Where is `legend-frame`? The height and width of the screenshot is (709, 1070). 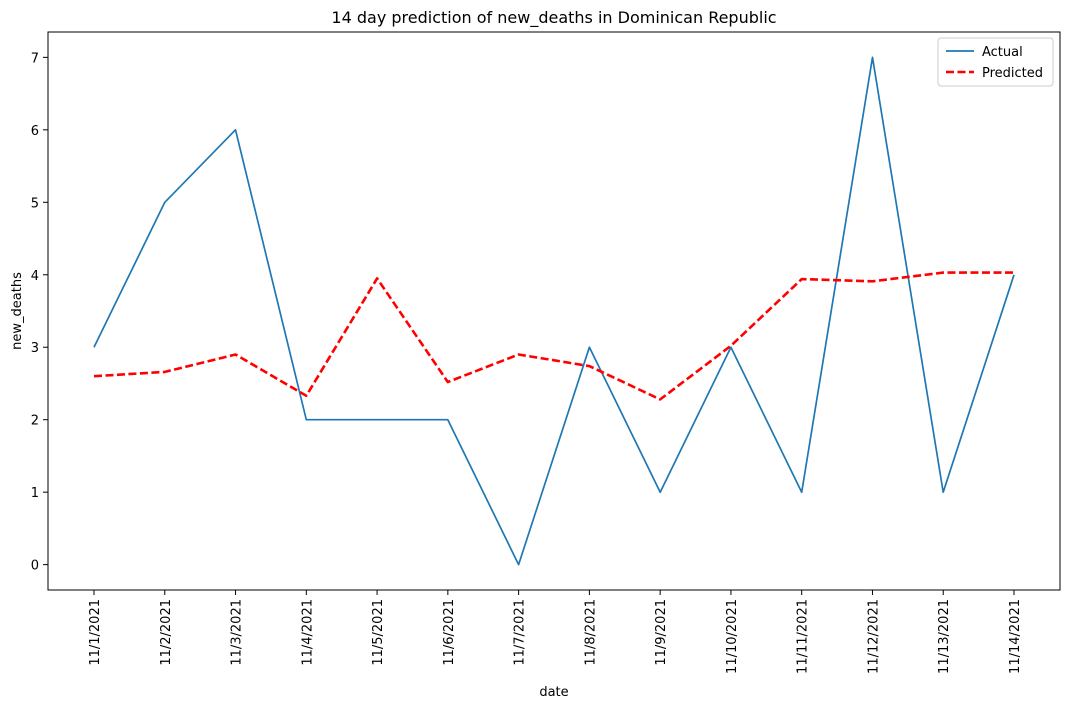
legend-frame is located at coordinates (995, 62).